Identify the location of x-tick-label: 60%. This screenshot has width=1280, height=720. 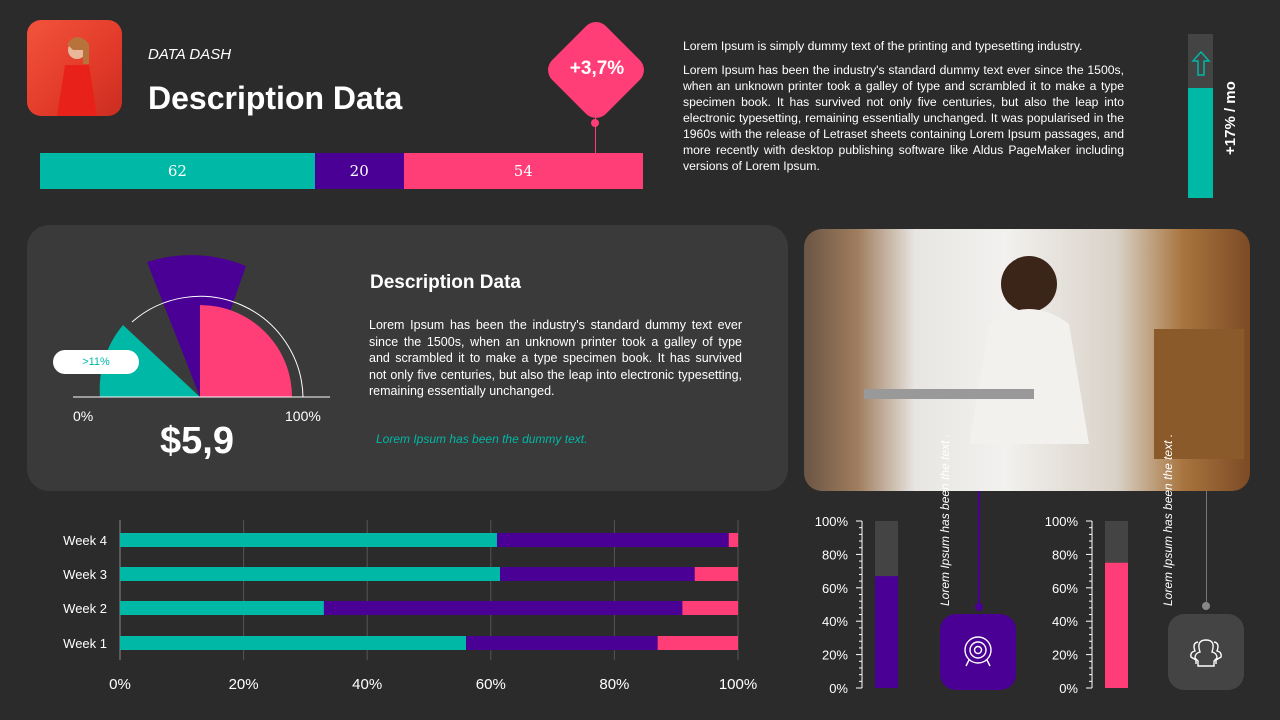
(491, 684).